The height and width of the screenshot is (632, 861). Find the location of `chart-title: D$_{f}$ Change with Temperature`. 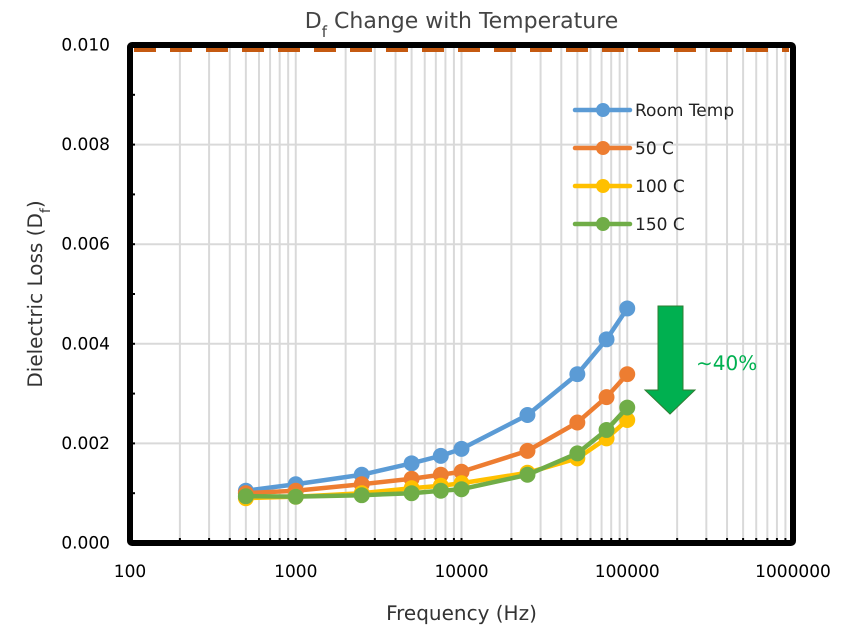

chart-title: D$_{f}$ Change with Temperature is located at coordinates (461, 25).